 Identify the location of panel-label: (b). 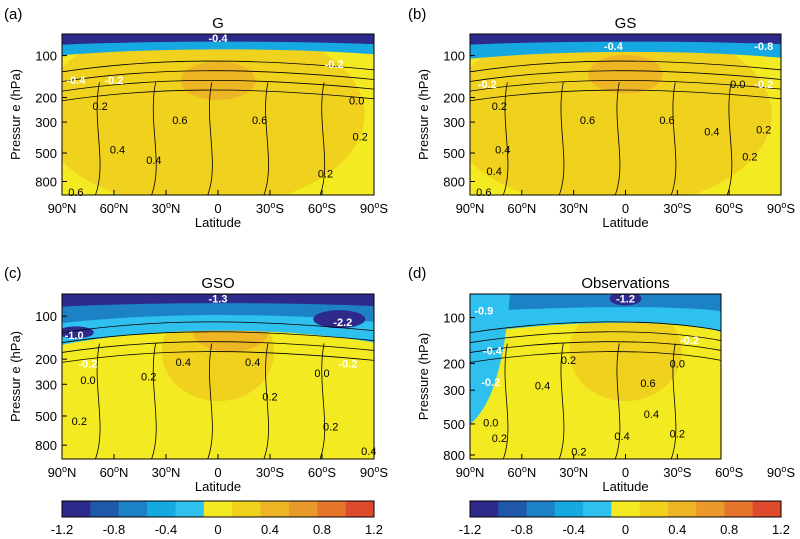
(417, 14).